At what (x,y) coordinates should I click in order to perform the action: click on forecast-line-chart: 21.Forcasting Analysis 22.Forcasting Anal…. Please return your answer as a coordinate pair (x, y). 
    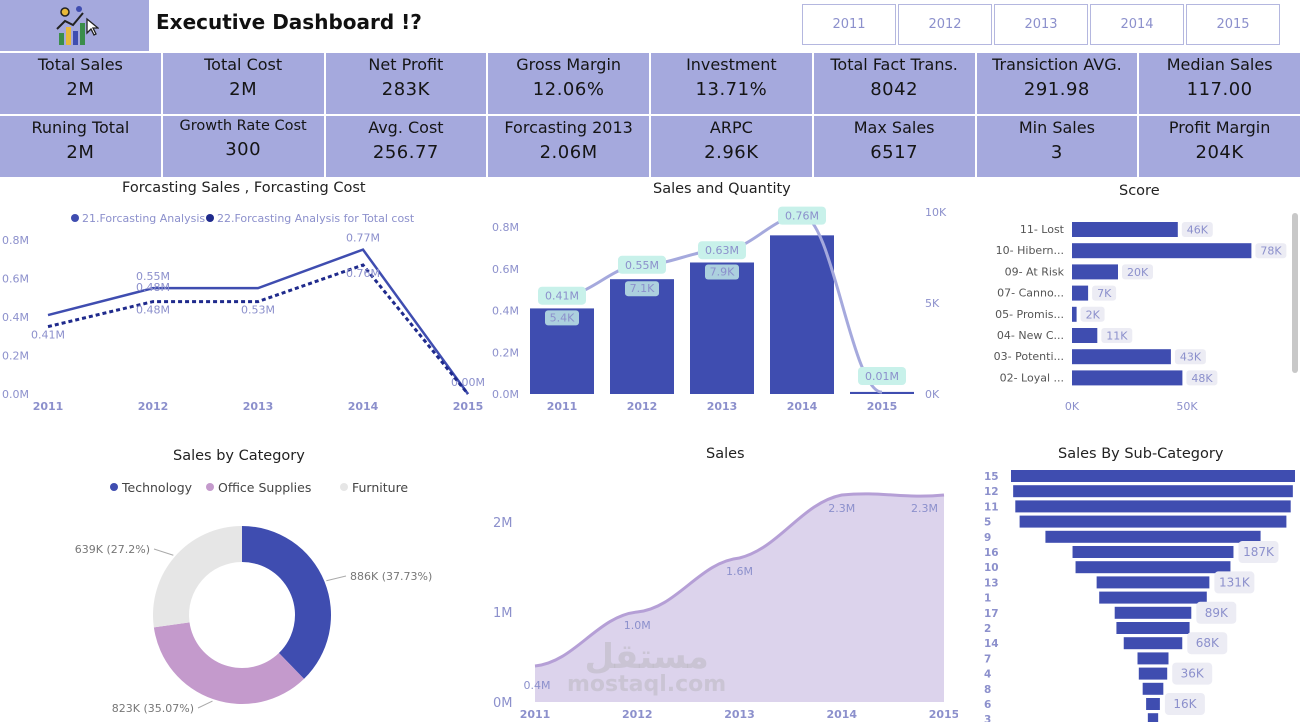
    Looking at the image, I should click on (245, 310).